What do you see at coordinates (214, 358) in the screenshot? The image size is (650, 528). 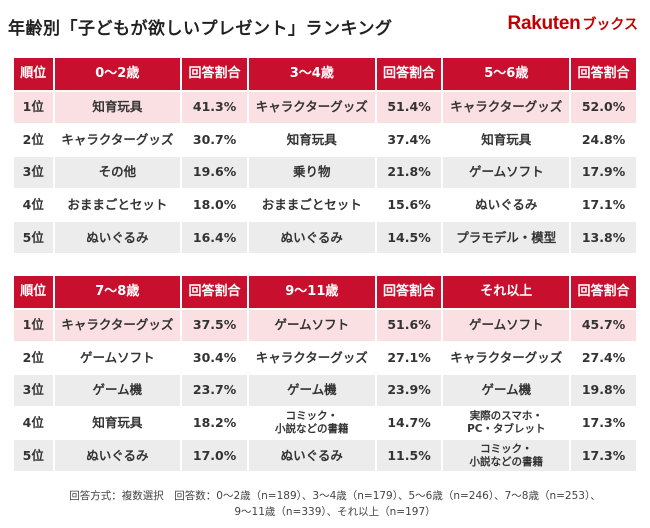 I see `ratio-cell: 30.4%` at bounding box center [214, 358].